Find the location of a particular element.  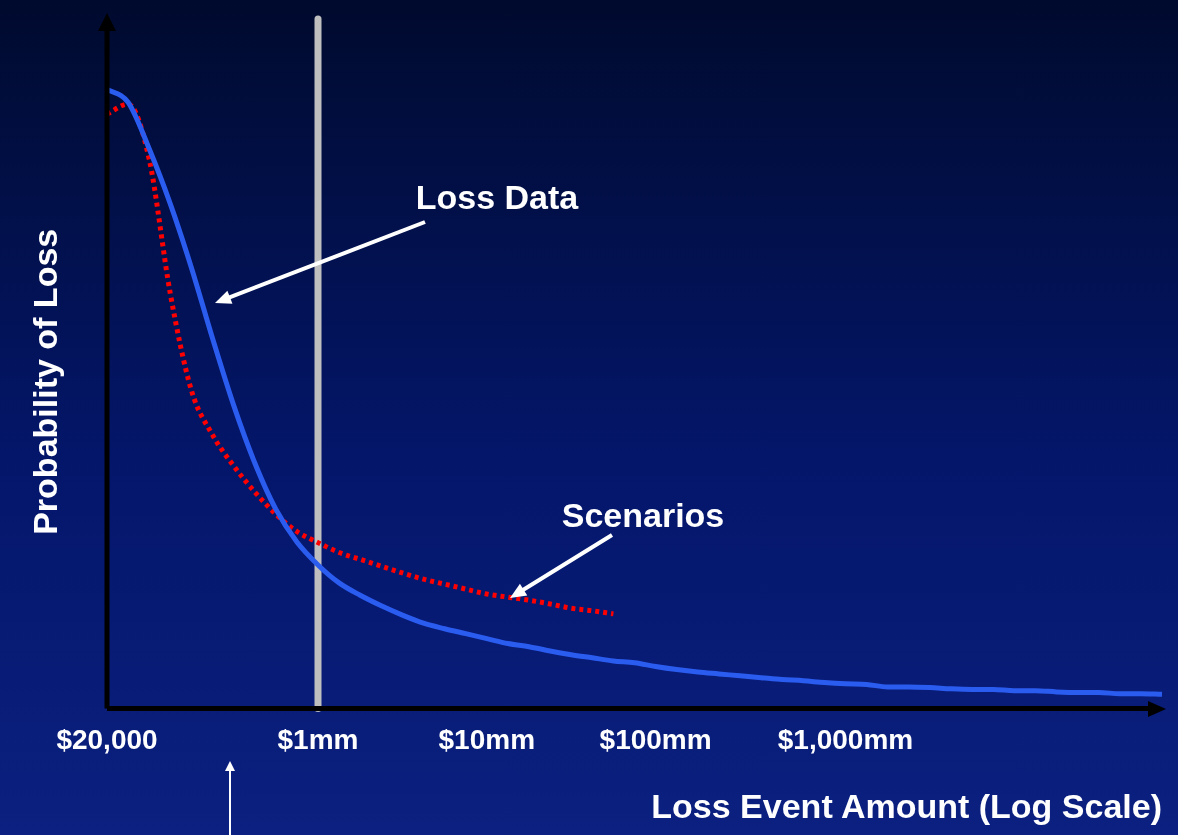

x-tick-label: $100mm is located at coordinates (655, 740).